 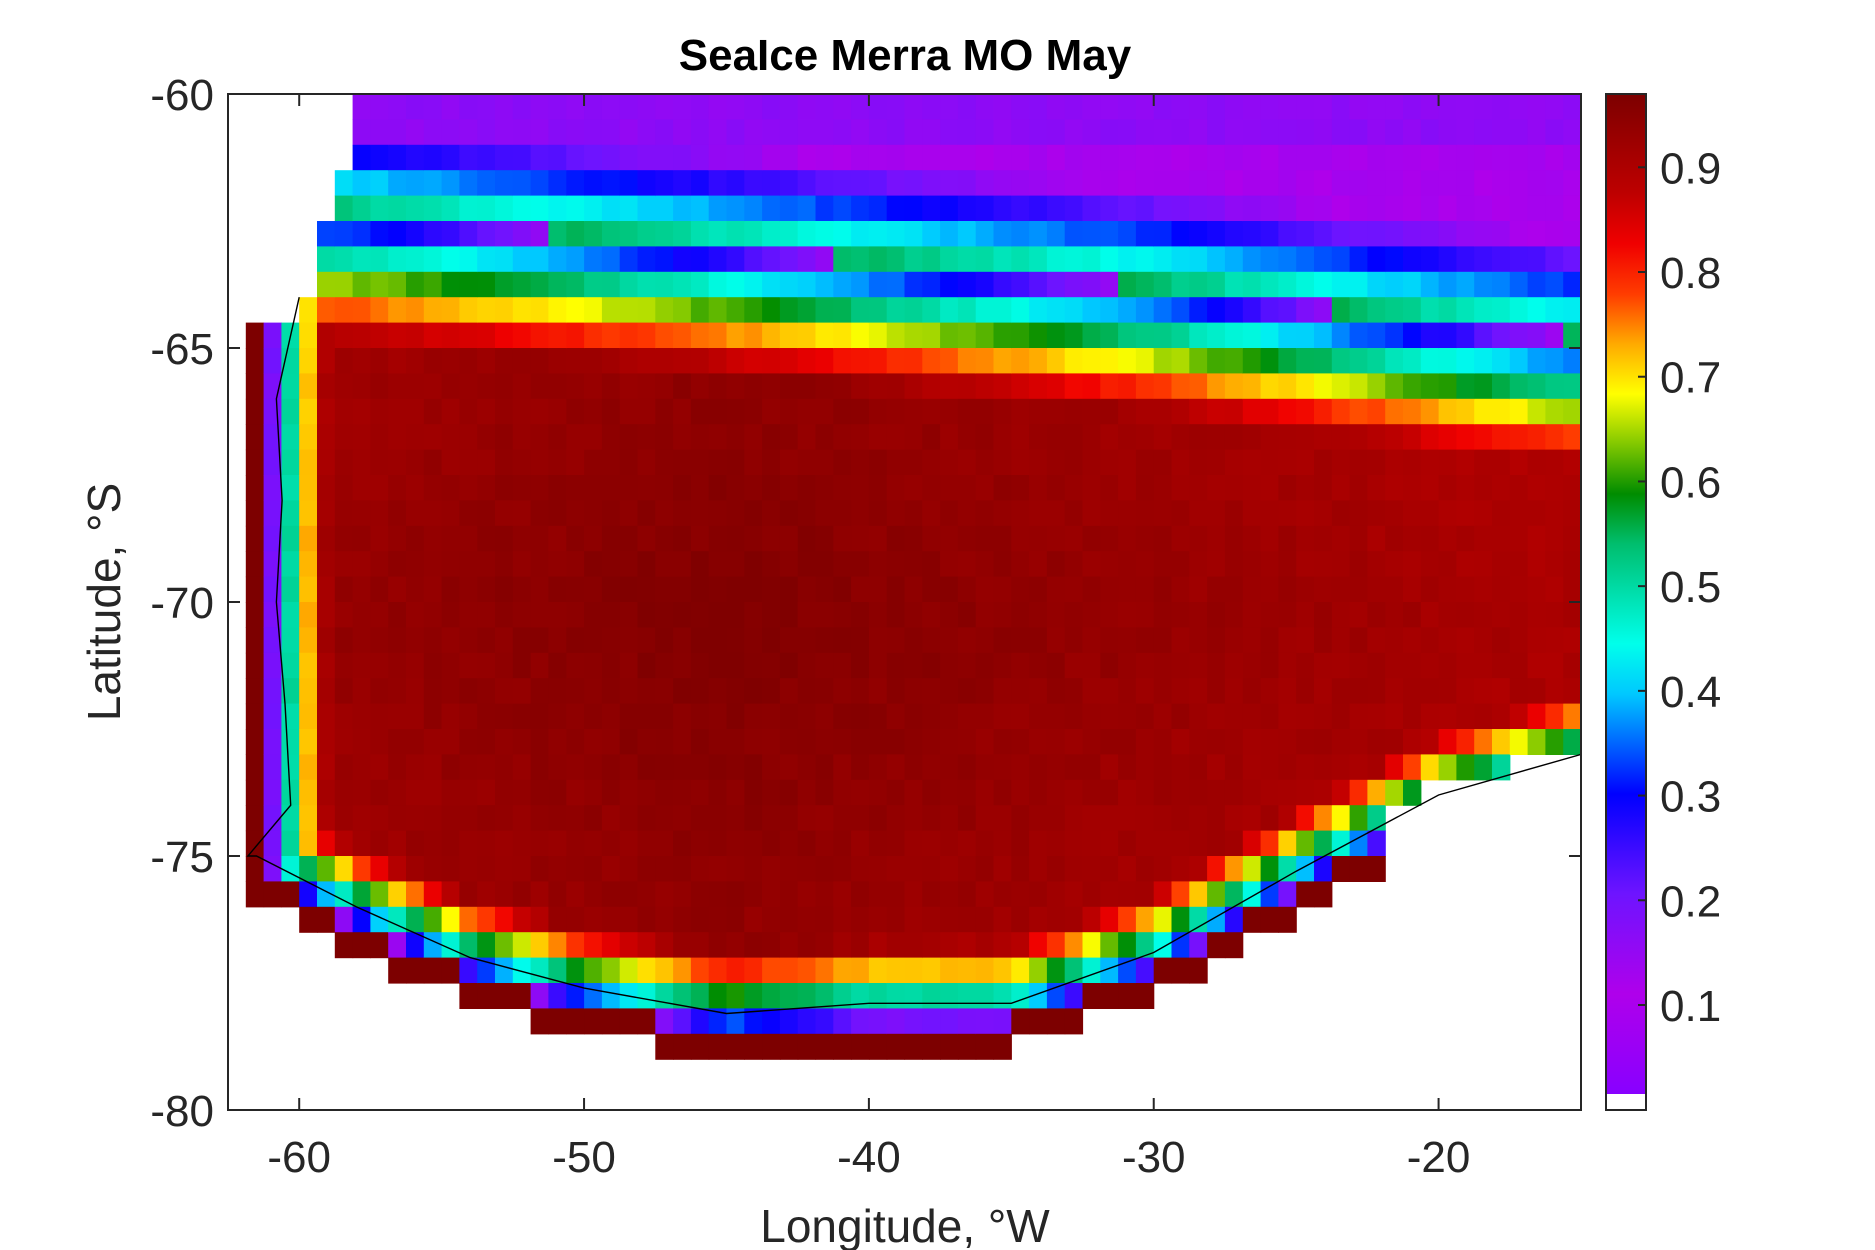 What do you see at coordinates (1626, 1102) in the screenshot?
I see `colorbar-below-range` at bounding box center [1626, 1102].